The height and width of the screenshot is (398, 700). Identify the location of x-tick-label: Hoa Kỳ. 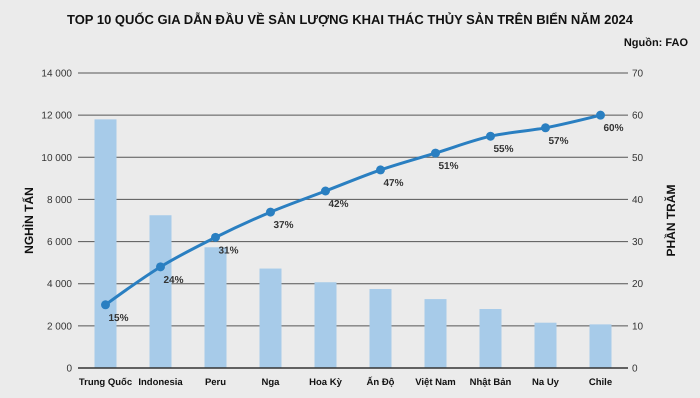
(326, 382).